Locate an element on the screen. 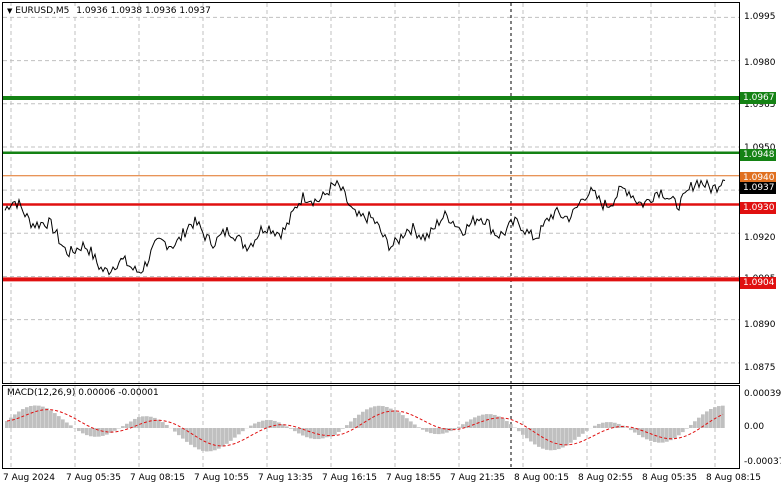 This screenshot has width=781, height=489. symbol-label: EURUSD,M5 is located at coordinates (42, 11).